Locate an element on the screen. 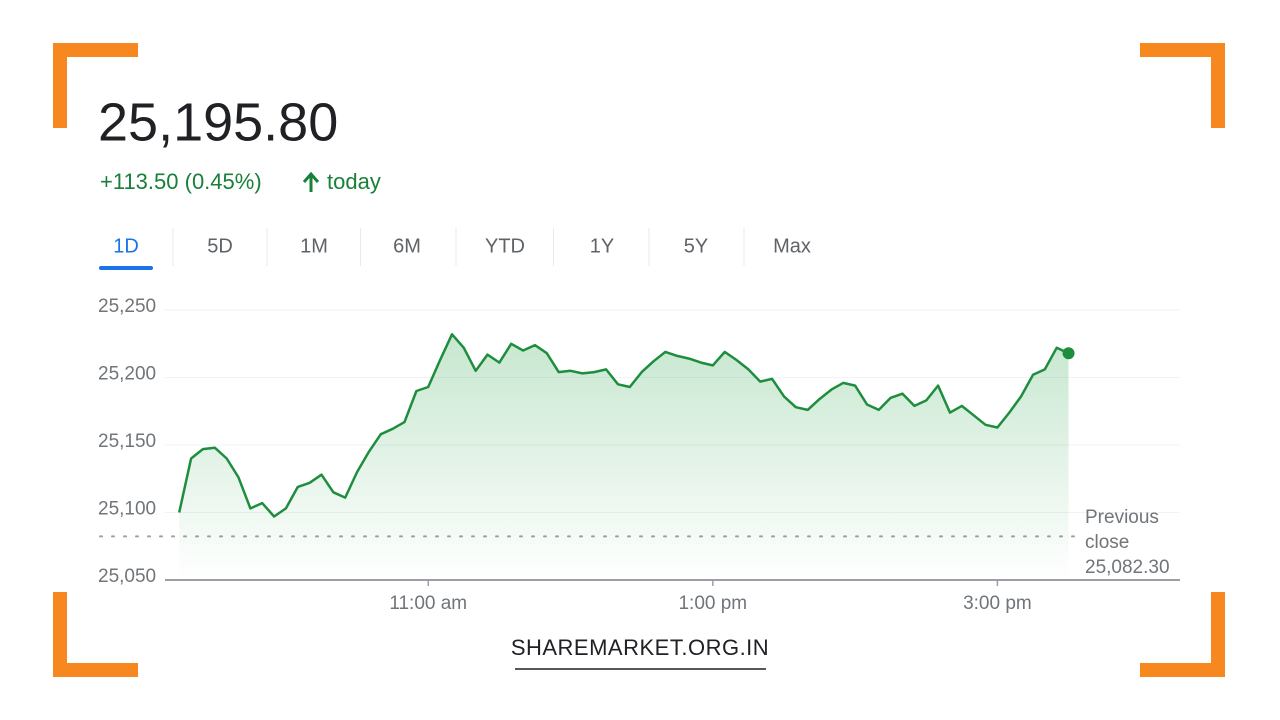 This screenshot has height=720, width=1280. previous-close-label: Previous is located at coordinates (1122, 517).